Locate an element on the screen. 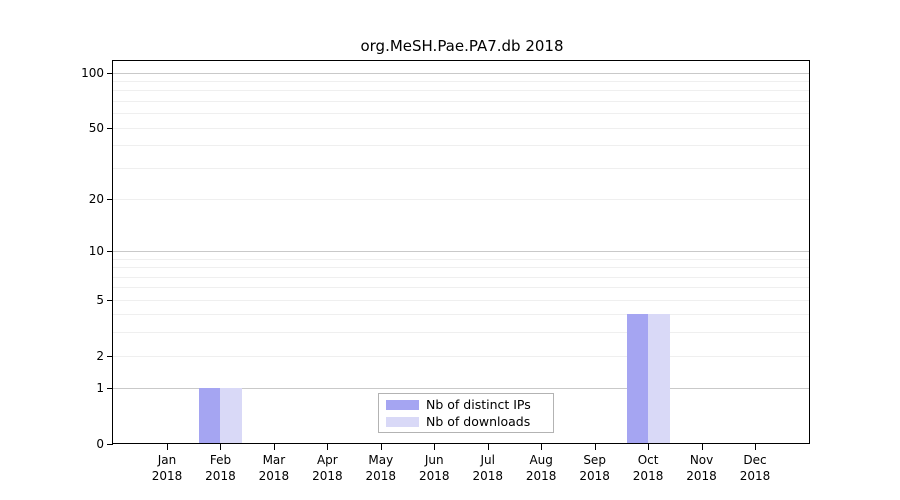 The image size is (900, 500). x-tick-label: Feb 2018 is located at coordinates (220, 468).